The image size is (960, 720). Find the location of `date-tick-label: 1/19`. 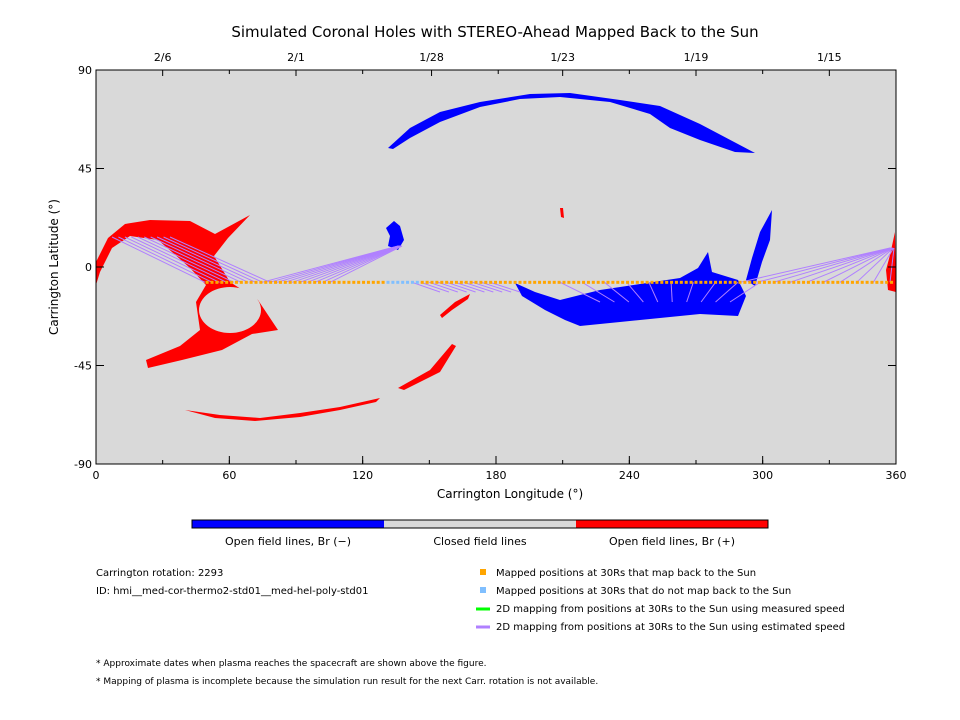

date-tick-label: 1/19 is located at coordinates (696, 57).